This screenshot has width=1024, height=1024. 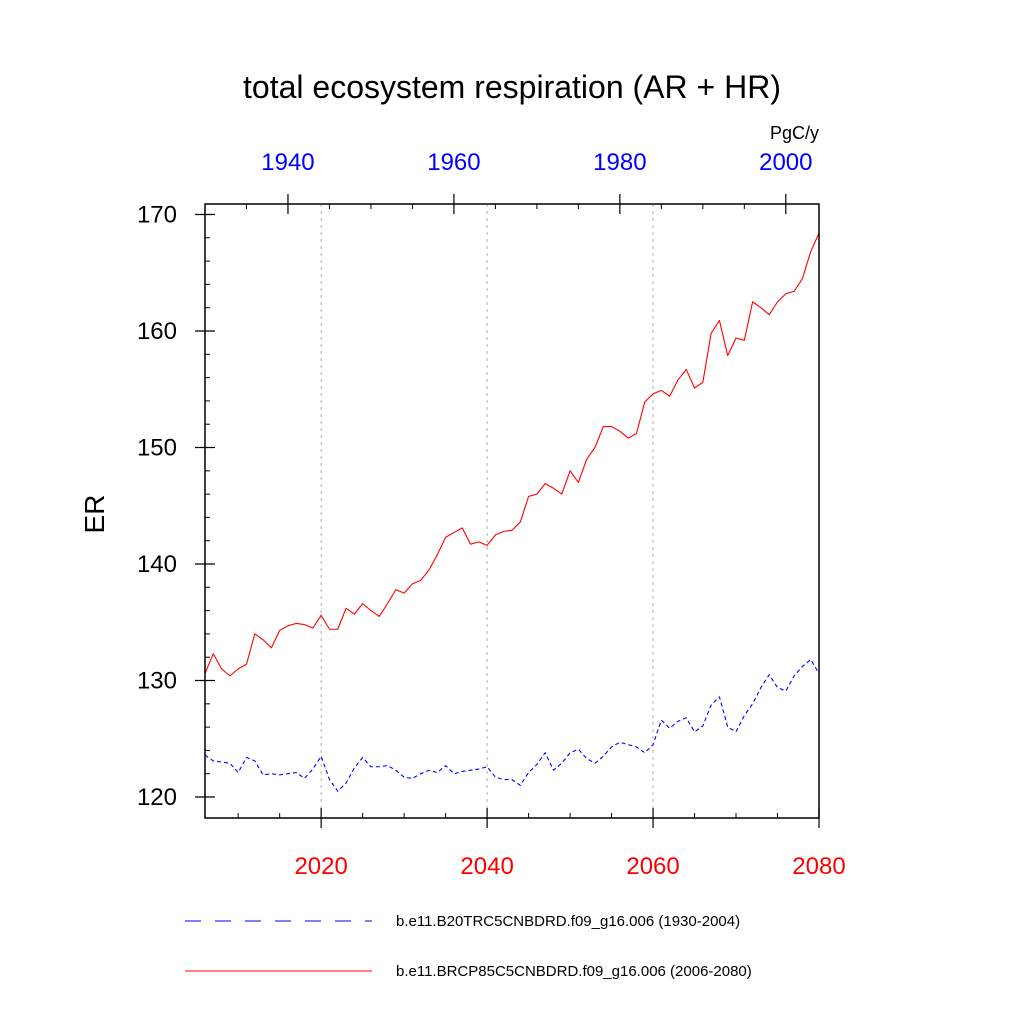 I want to click on y-tick-label: 170, so click(x=157, y=214).